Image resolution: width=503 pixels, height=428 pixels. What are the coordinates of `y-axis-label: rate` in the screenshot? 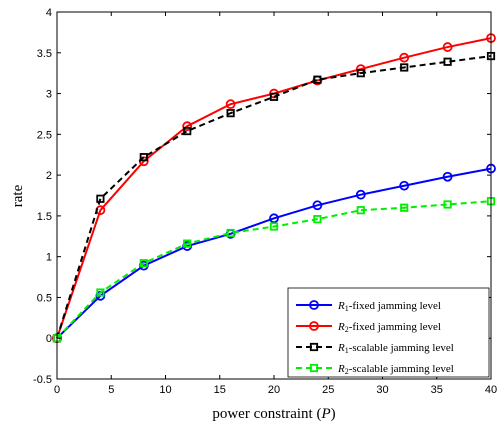 It's located at (18, 195).